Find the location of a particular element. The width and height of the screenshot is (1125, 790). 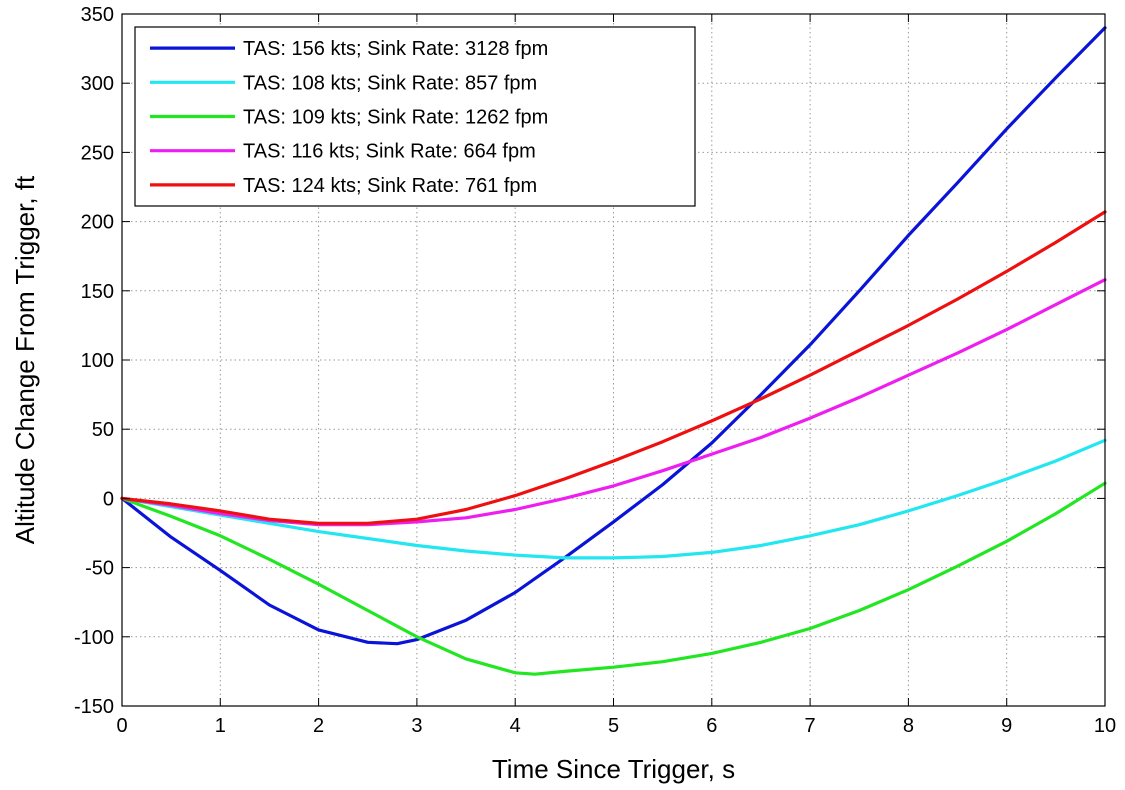

y-tick-label: -150 is located at coordinates (94, 707).